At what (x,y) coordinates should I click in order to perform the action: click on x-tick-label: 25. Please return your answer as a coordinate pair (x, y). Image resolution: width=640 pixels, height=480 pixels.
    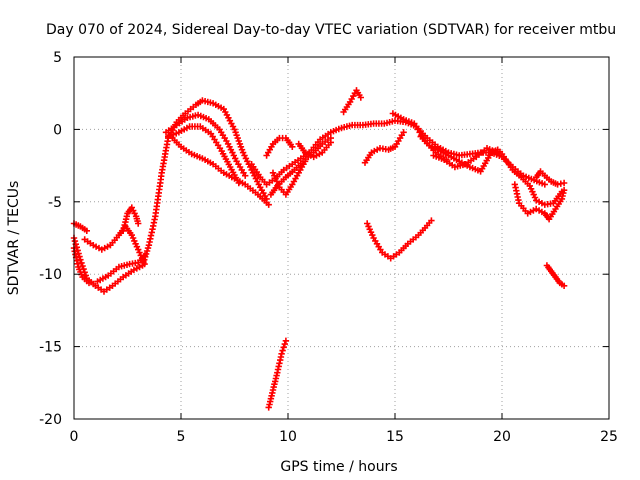
    Looking at the image, I should click on (609, 437).